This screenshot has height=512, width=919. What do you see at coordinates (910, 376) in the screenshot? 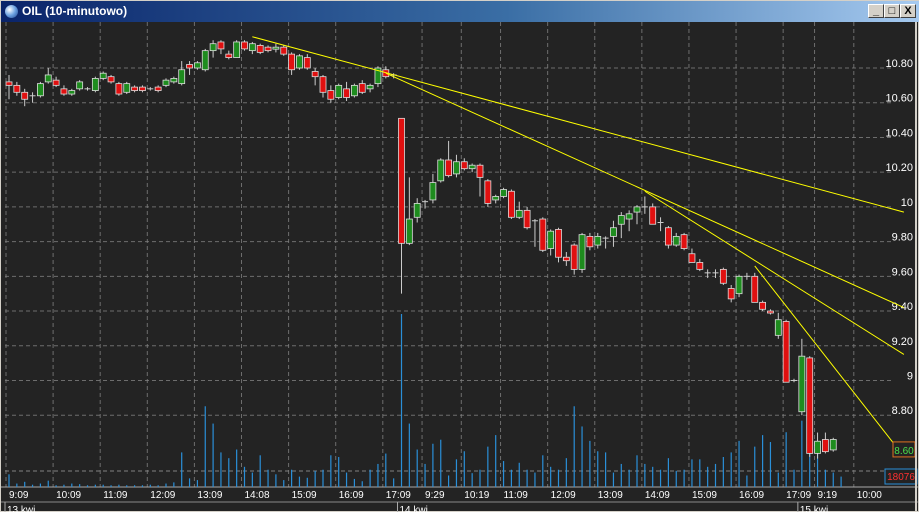
I see `price-tick-label: 9` at bounding box center [910, 376].